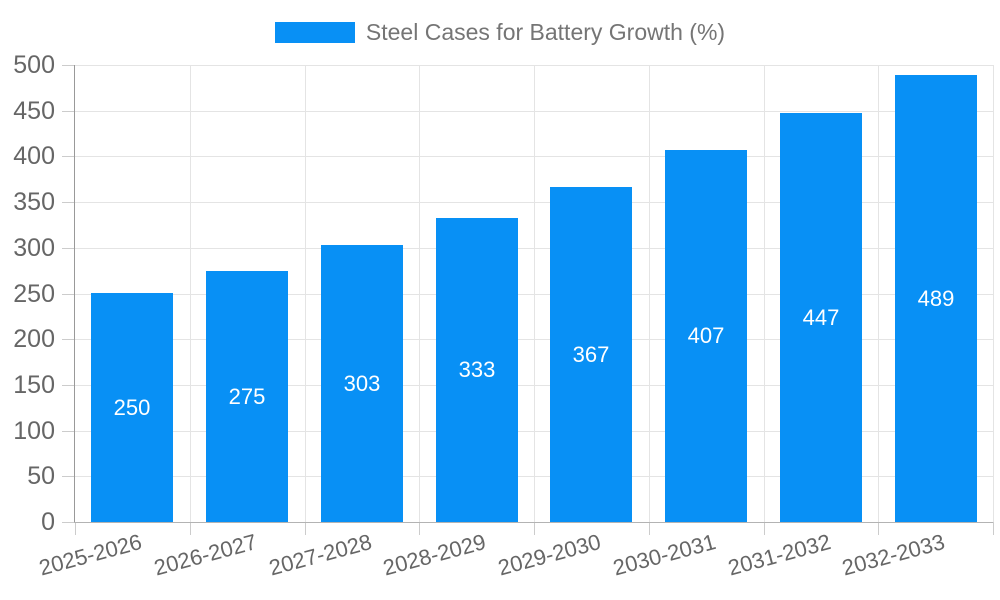 The image size is (1000, 600). I want to click on y-axis-line, so click(74, 293).